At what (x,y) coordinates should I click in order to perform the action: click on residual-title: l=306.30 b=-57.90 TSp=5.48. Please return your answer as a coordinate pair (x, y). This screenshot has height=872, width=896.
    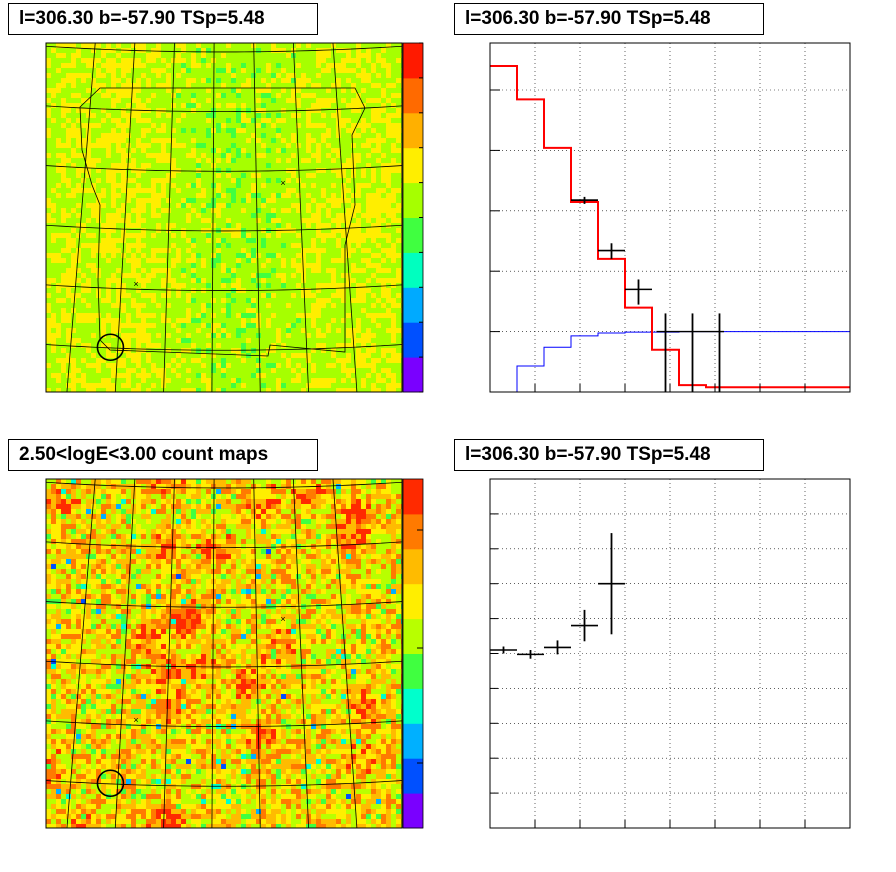
    Looking at the image, I should click on (609, 455).